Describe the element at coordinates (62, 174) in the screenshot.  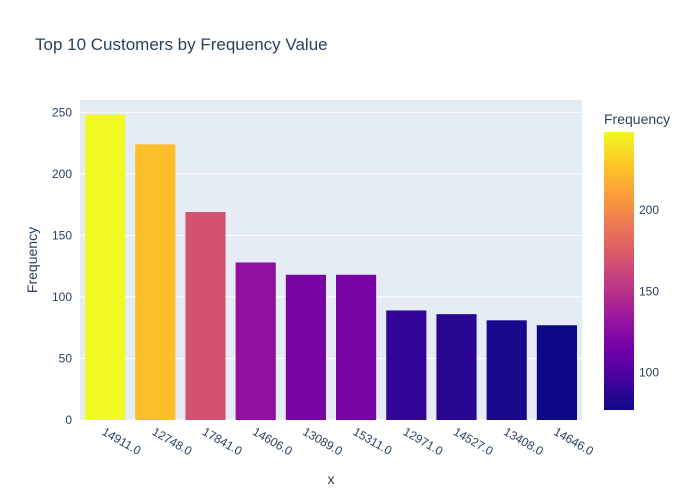
I see `y-tick-label: 200` at that location.